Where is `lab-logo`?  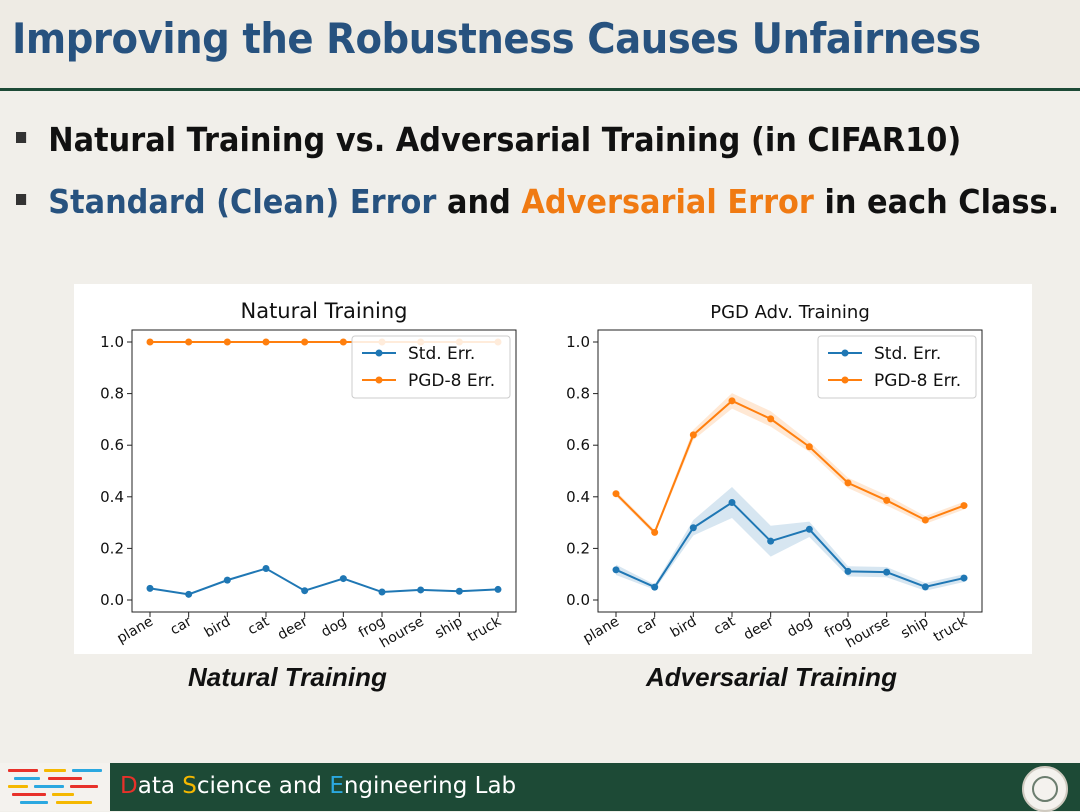
lab-logo is located at coordinates (55, 787).